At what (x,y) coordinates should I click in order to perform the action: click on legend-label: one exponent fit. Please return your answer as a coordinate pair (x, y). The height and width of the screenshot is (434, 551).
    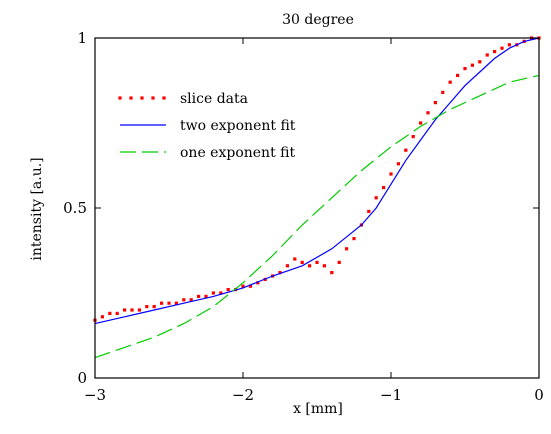
    Looking at the image, I should click on (237, 153).